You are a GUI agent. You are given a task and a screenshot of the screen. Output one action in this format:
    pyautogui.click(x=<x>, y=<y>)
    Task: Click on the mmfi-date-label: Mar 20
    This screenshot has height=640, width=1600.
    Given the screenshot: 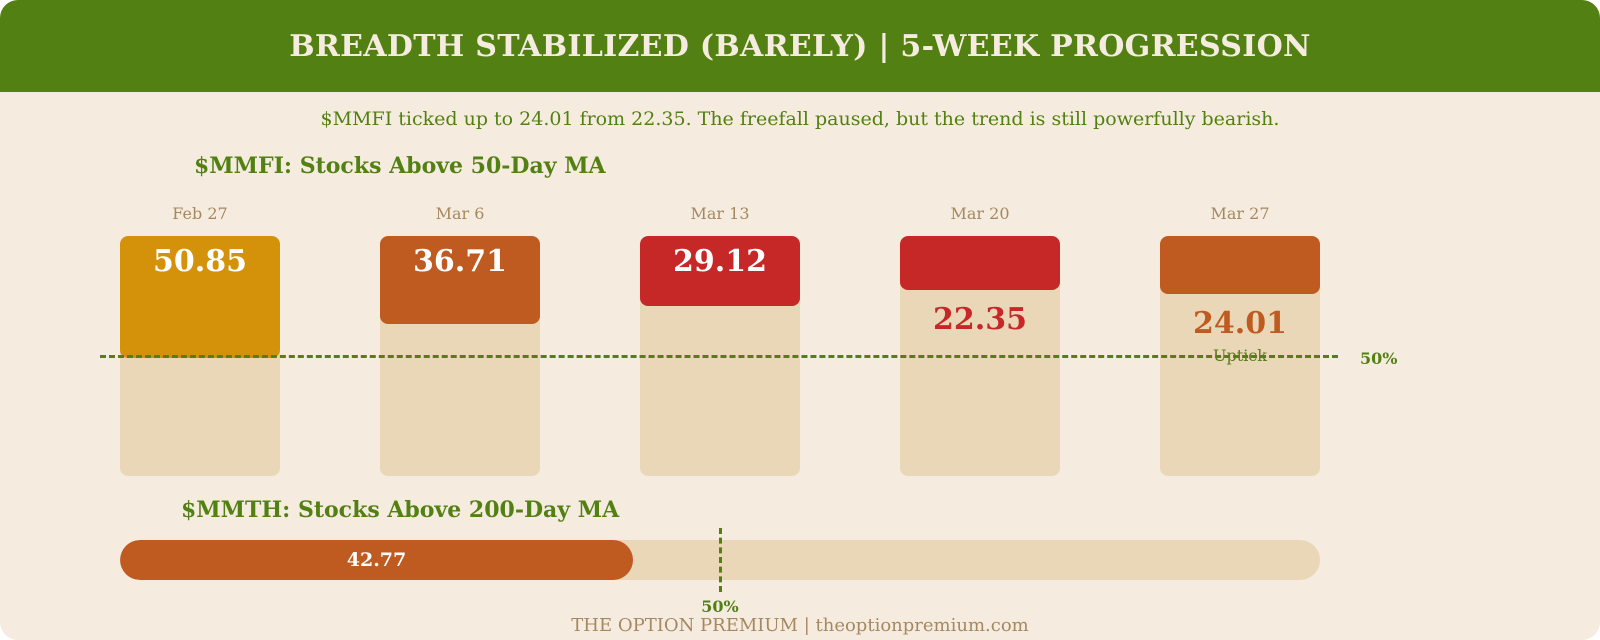 What is the action you would take?
    pyautogui.click(x=980, y=213)
    